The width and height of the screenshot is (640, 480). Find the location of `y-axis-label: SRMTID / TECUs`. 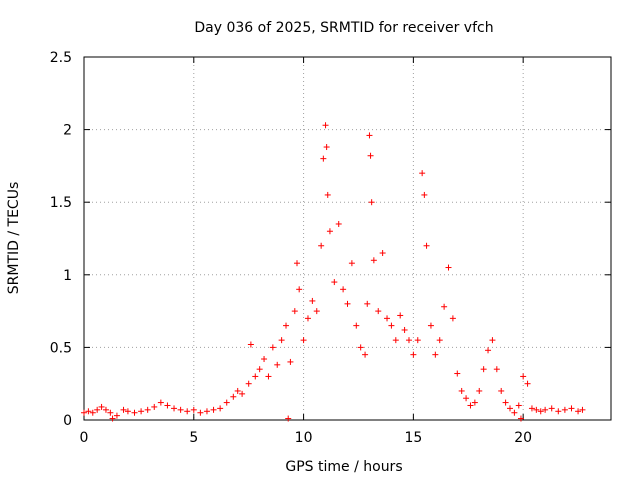

y-axis-label: SRMTID / TECUs is located at coordinates (14, 238).